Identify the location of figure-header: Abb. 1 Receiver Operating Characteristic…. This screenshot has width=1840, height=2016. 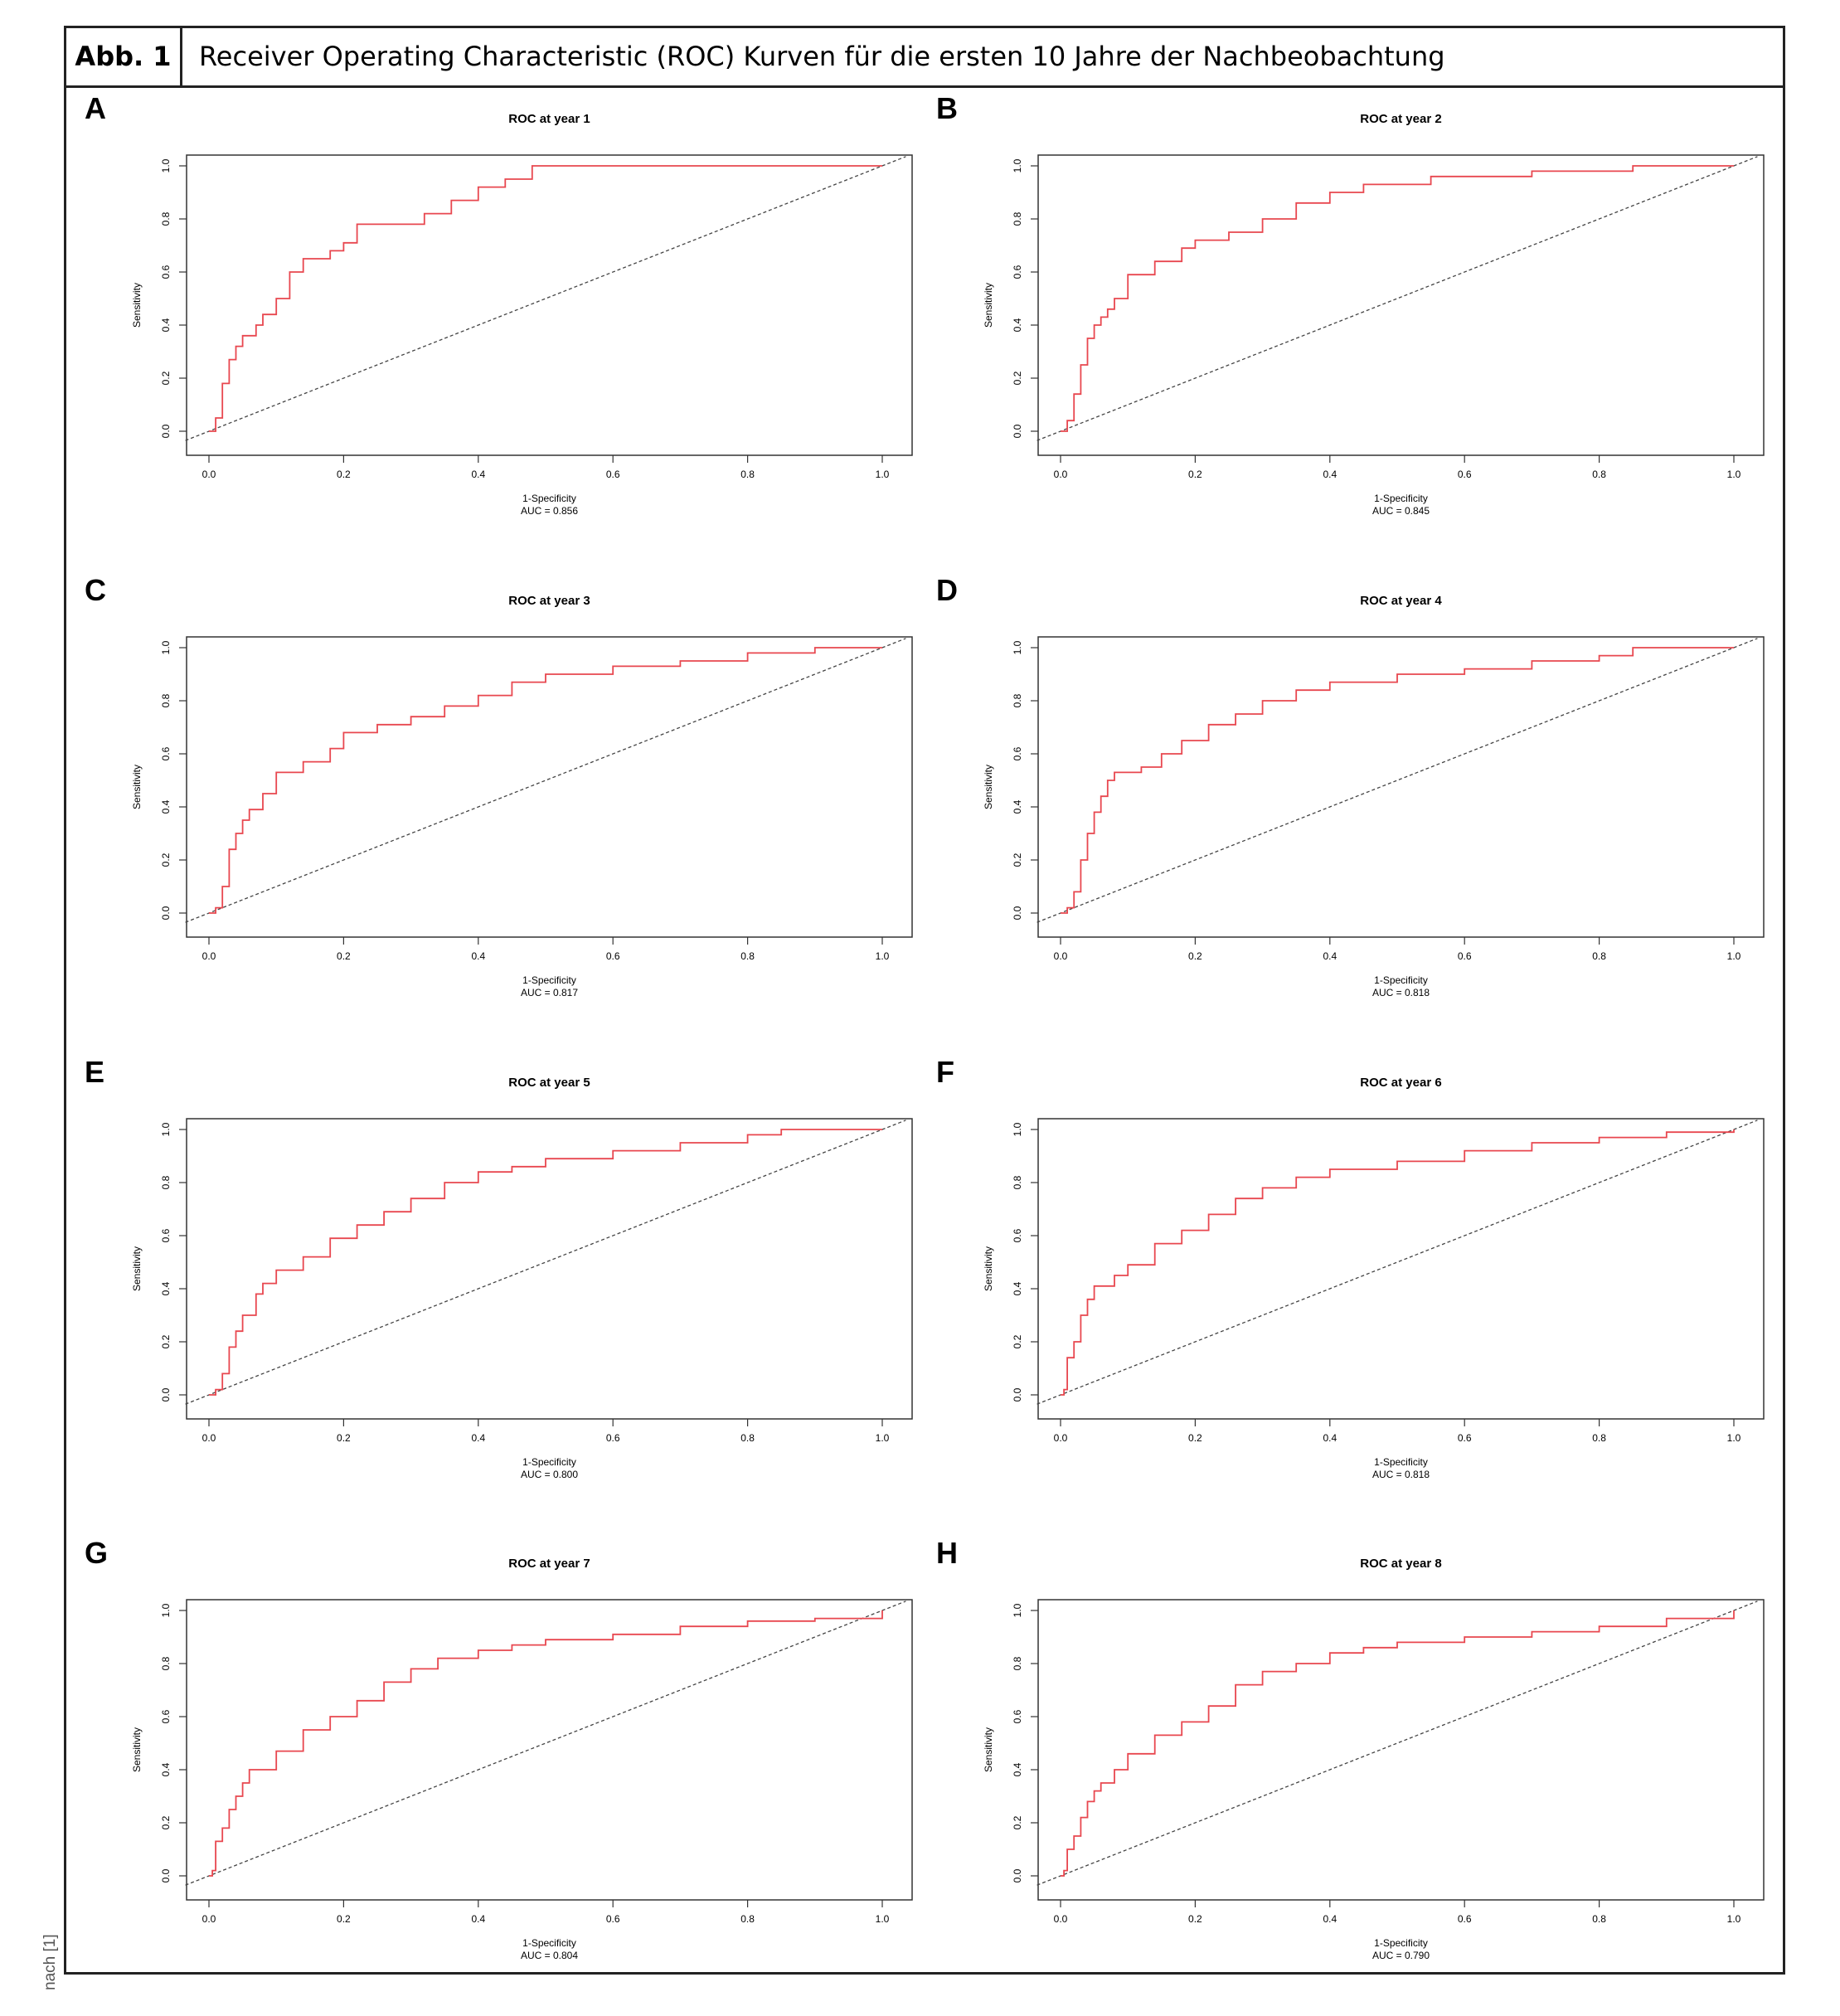
(924, 58).